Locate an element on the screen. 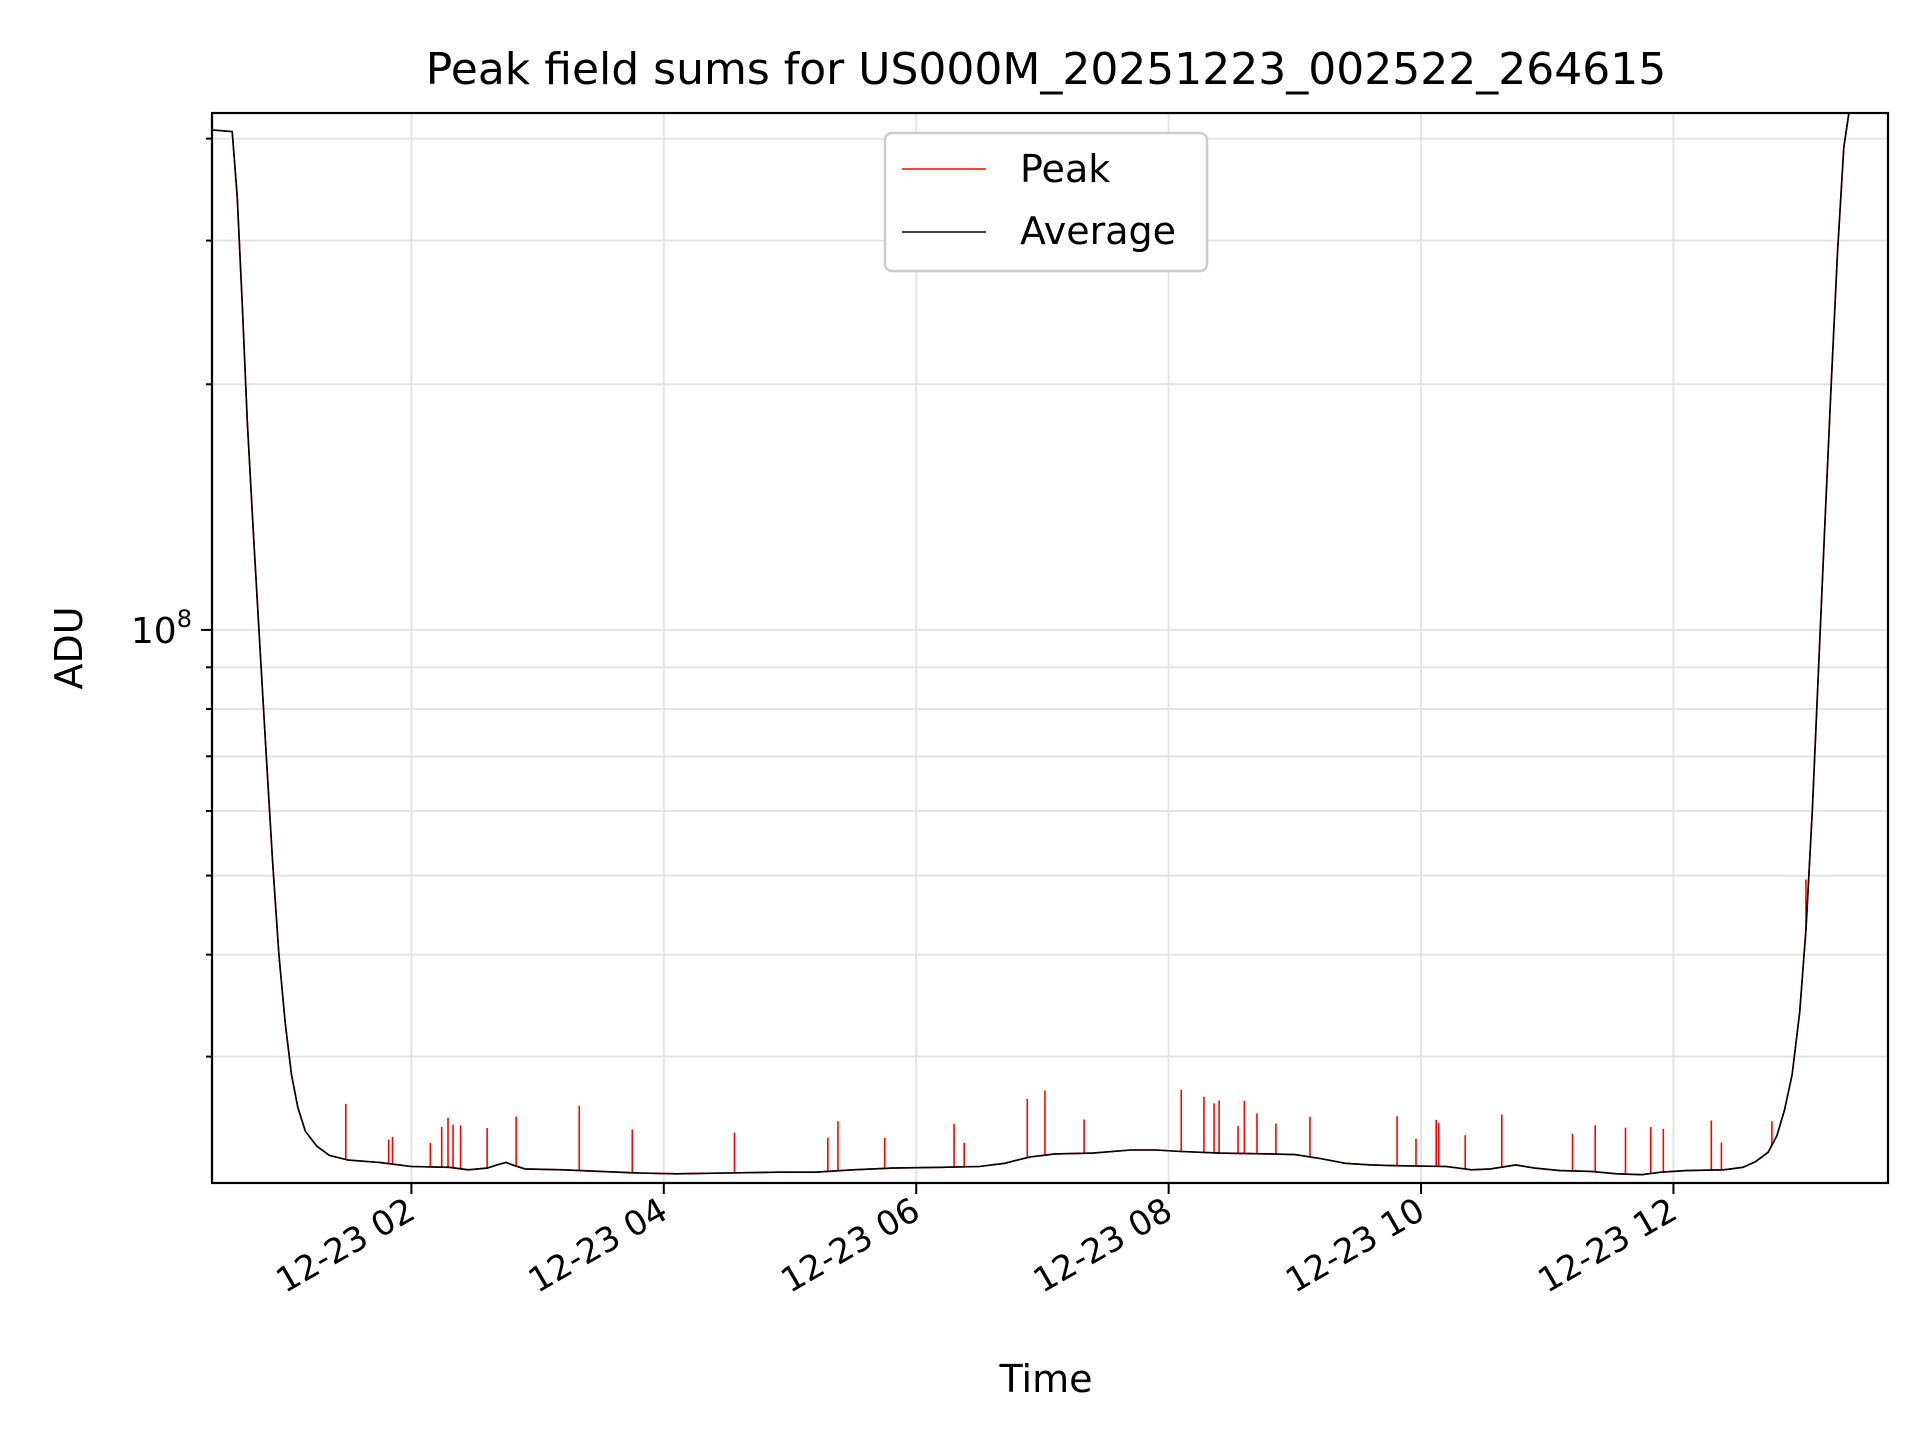  y-axis-label: ADU is located at coordinates (69, 647).